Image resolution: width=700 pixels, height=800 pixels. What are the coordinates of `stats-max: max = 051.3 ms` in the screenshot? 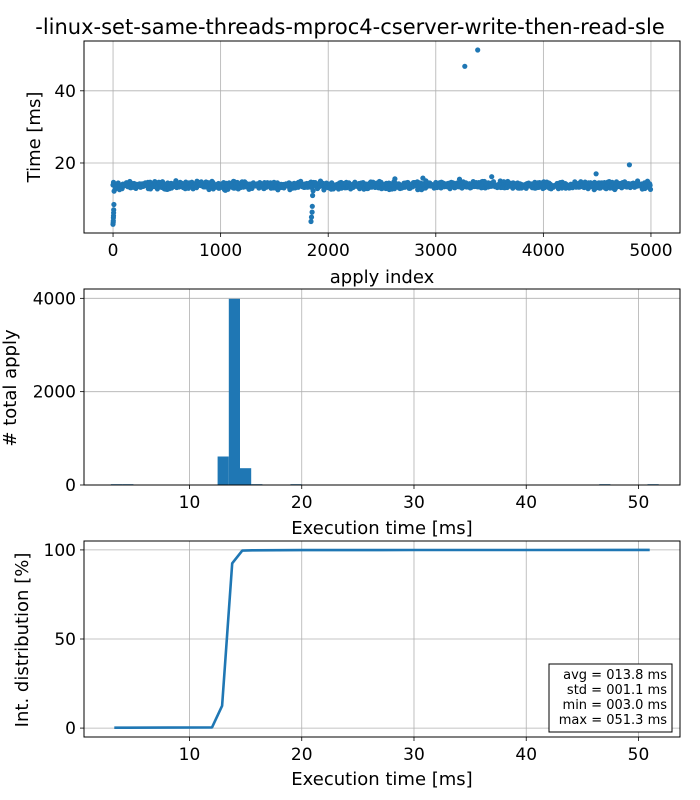 It's located at (613, 720).